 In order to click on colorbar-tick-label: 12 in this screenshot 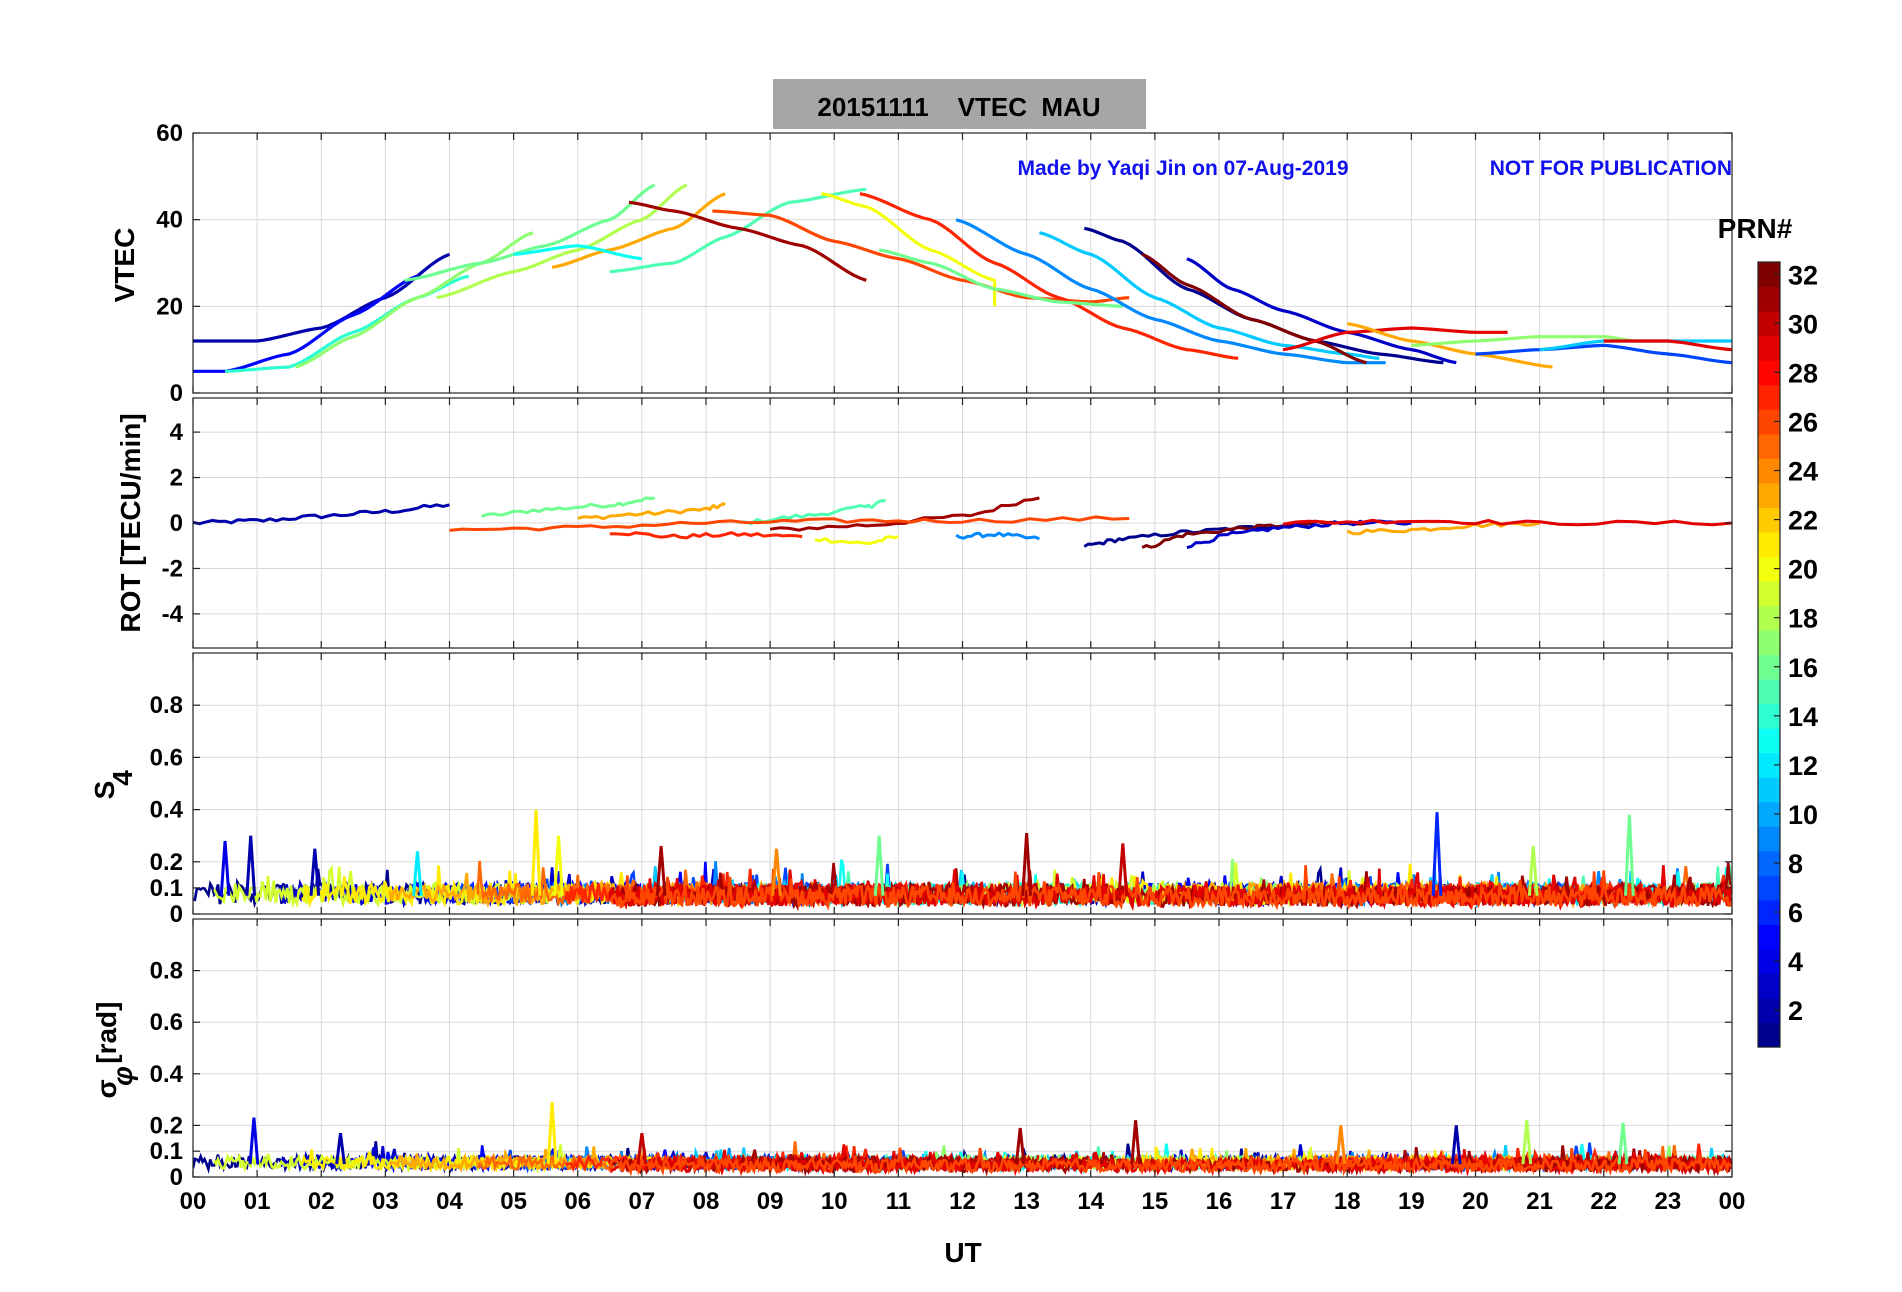, I will do `click(1803, 766)`.